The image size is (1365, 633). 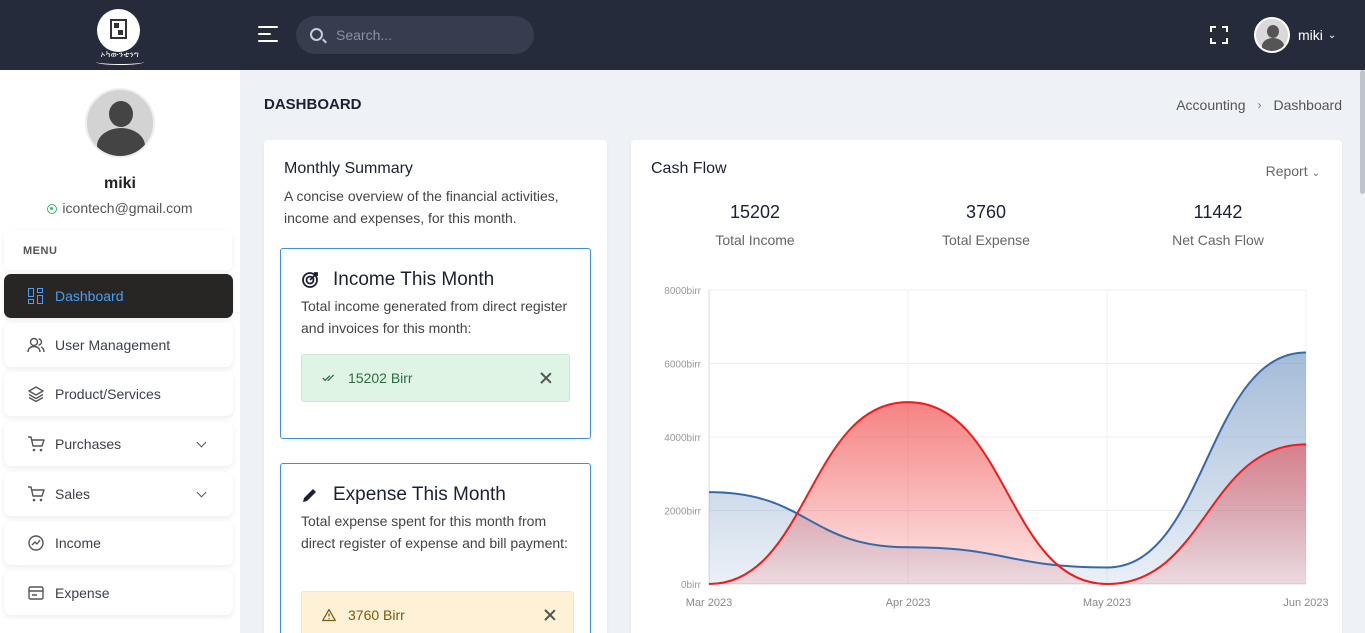 I want to click on breadcrumb-item: Dashboard, so click(x=1308, y=105).